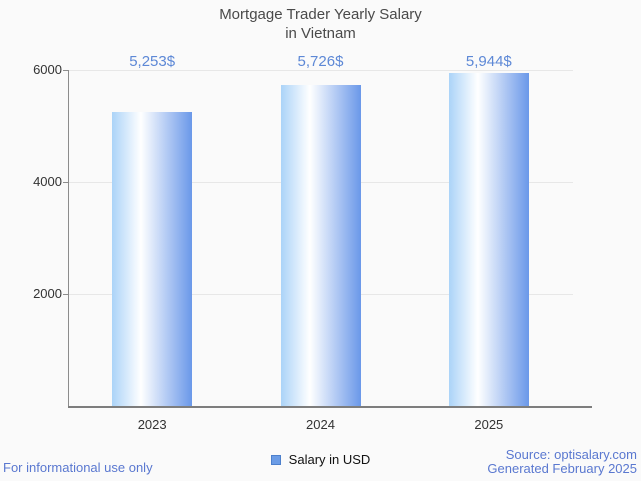  Describe the element at coordinates (152, 61) in the screenshot. I see `bar-value-2023: 5,253$` at that location.